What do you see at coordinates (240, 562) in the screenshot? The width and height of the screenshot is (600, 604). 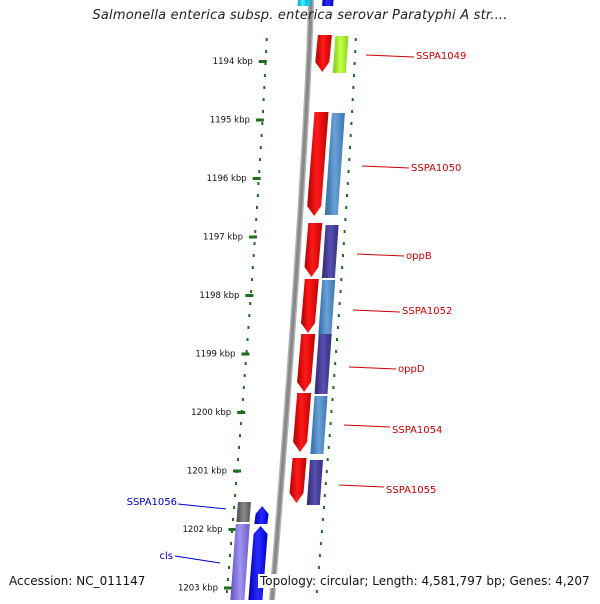 I see `gene-reverse-outer` at bounding box center [240, 562].